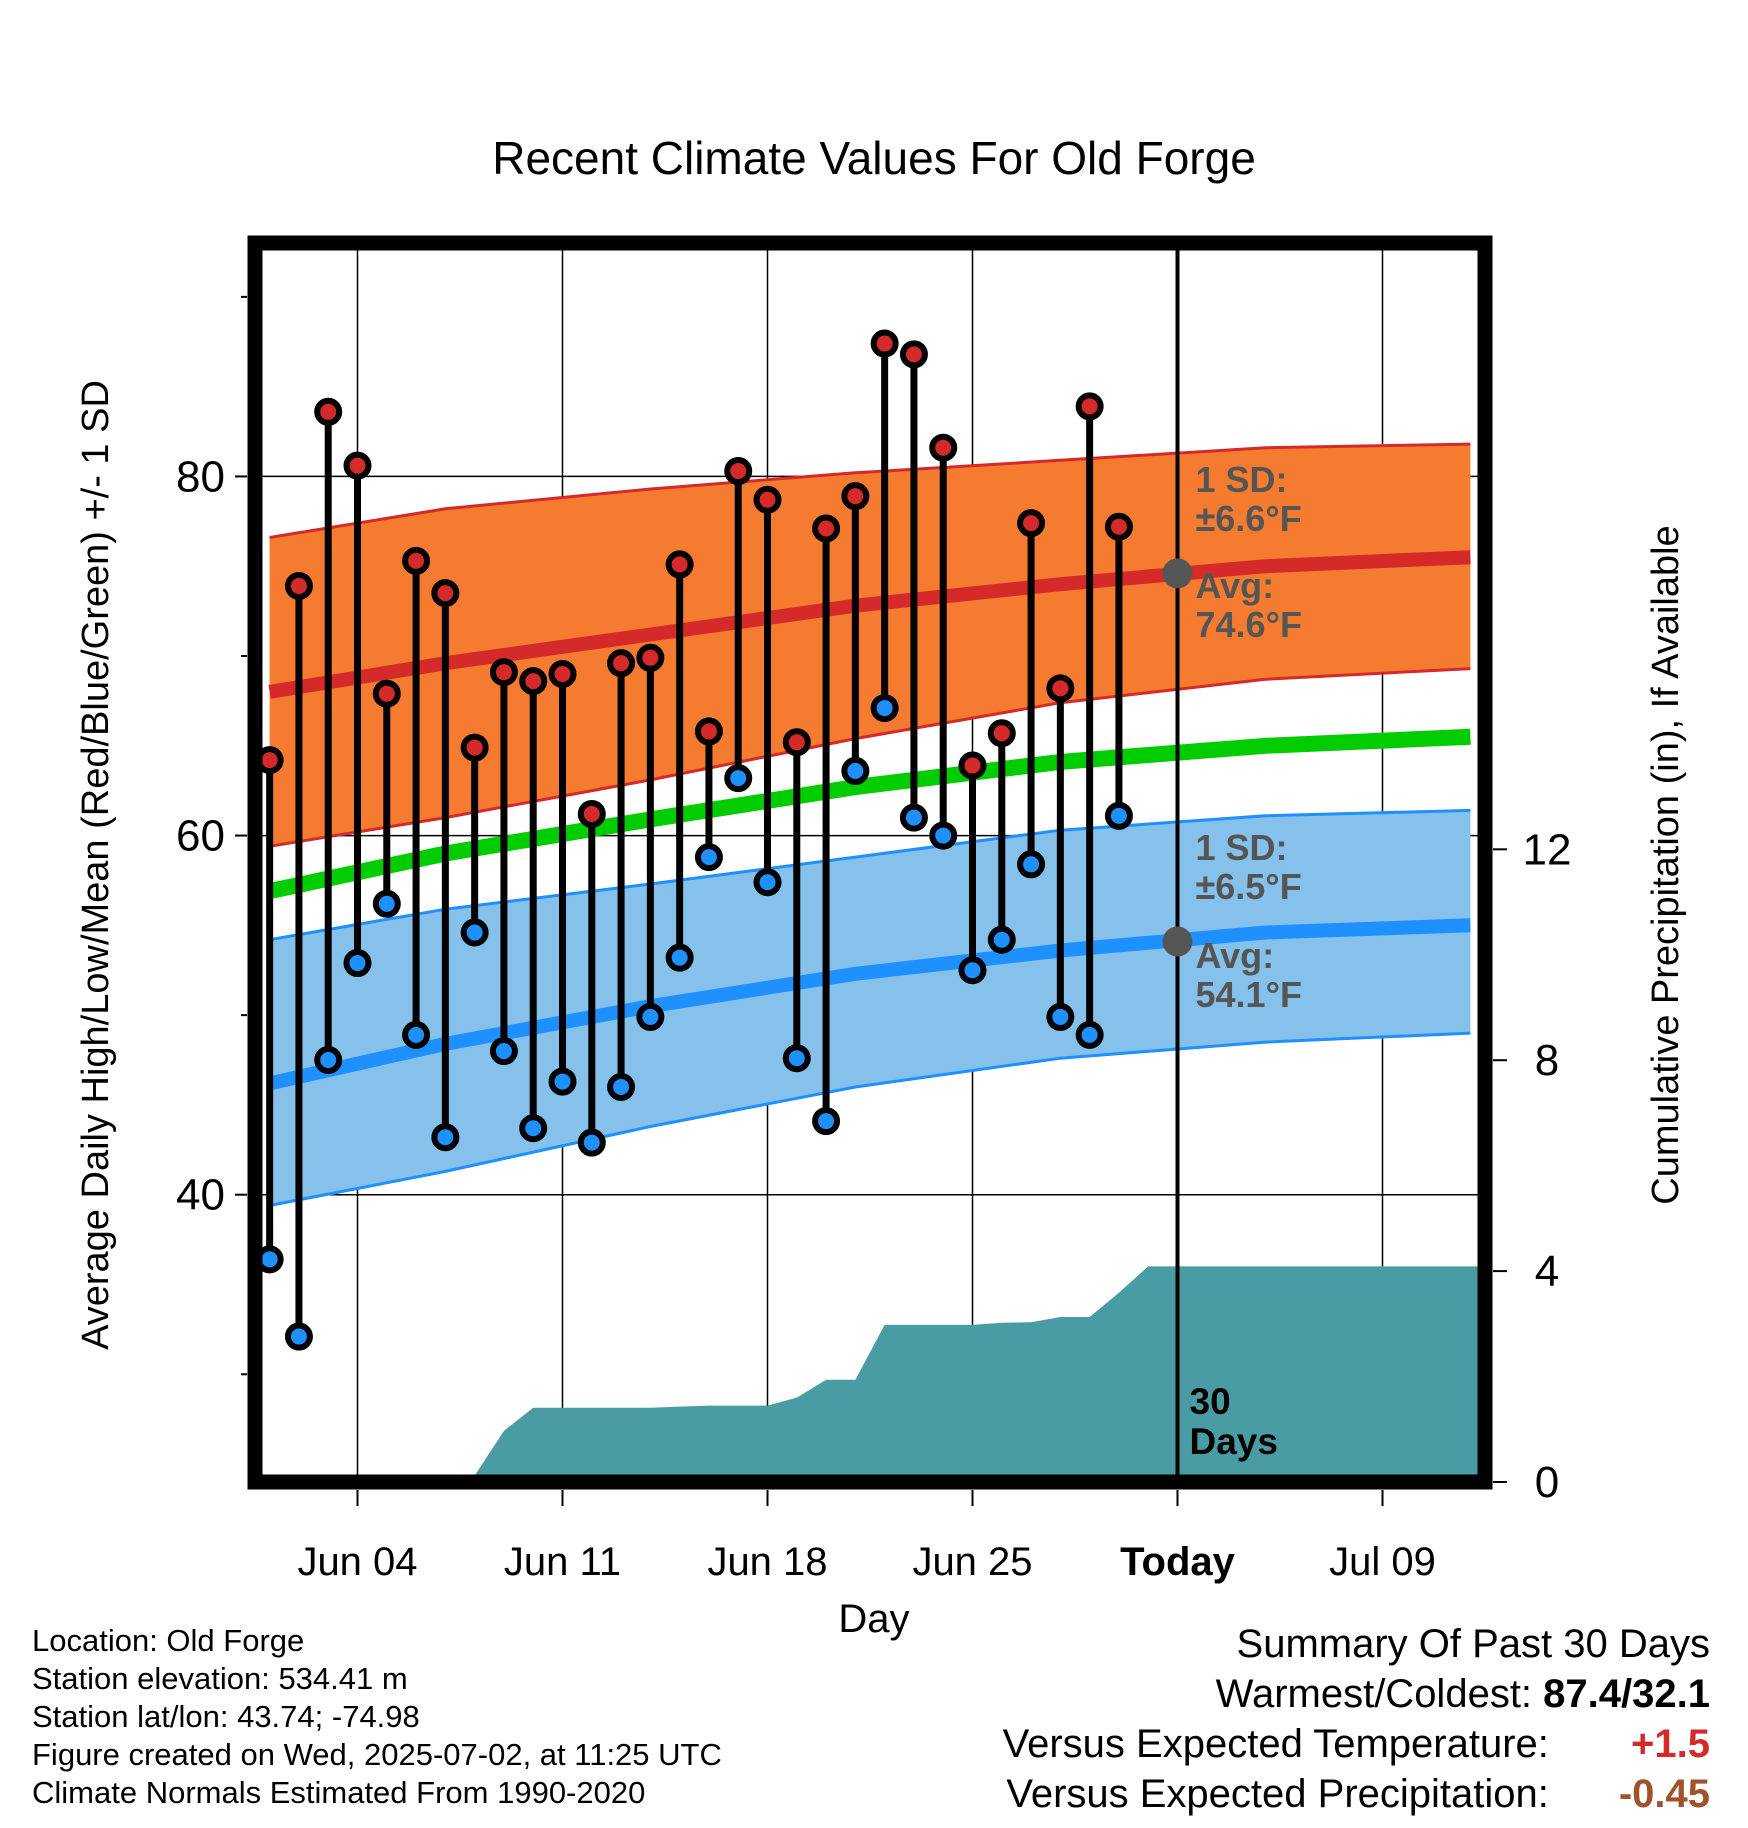 The height and width of the screenshot is (1828, 1748). What do you see at coordinates (357, 1562) in the screenshot?
I see `x-tick-label: Jun 04` at bounding box center [357, 1562].